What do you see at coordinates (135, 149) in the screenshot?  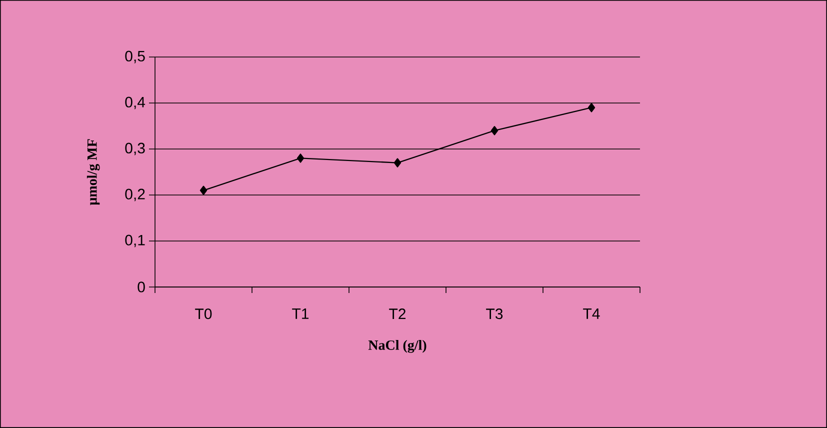 I see `y-tick-label: 0,3` at bounding box center [135, 149].